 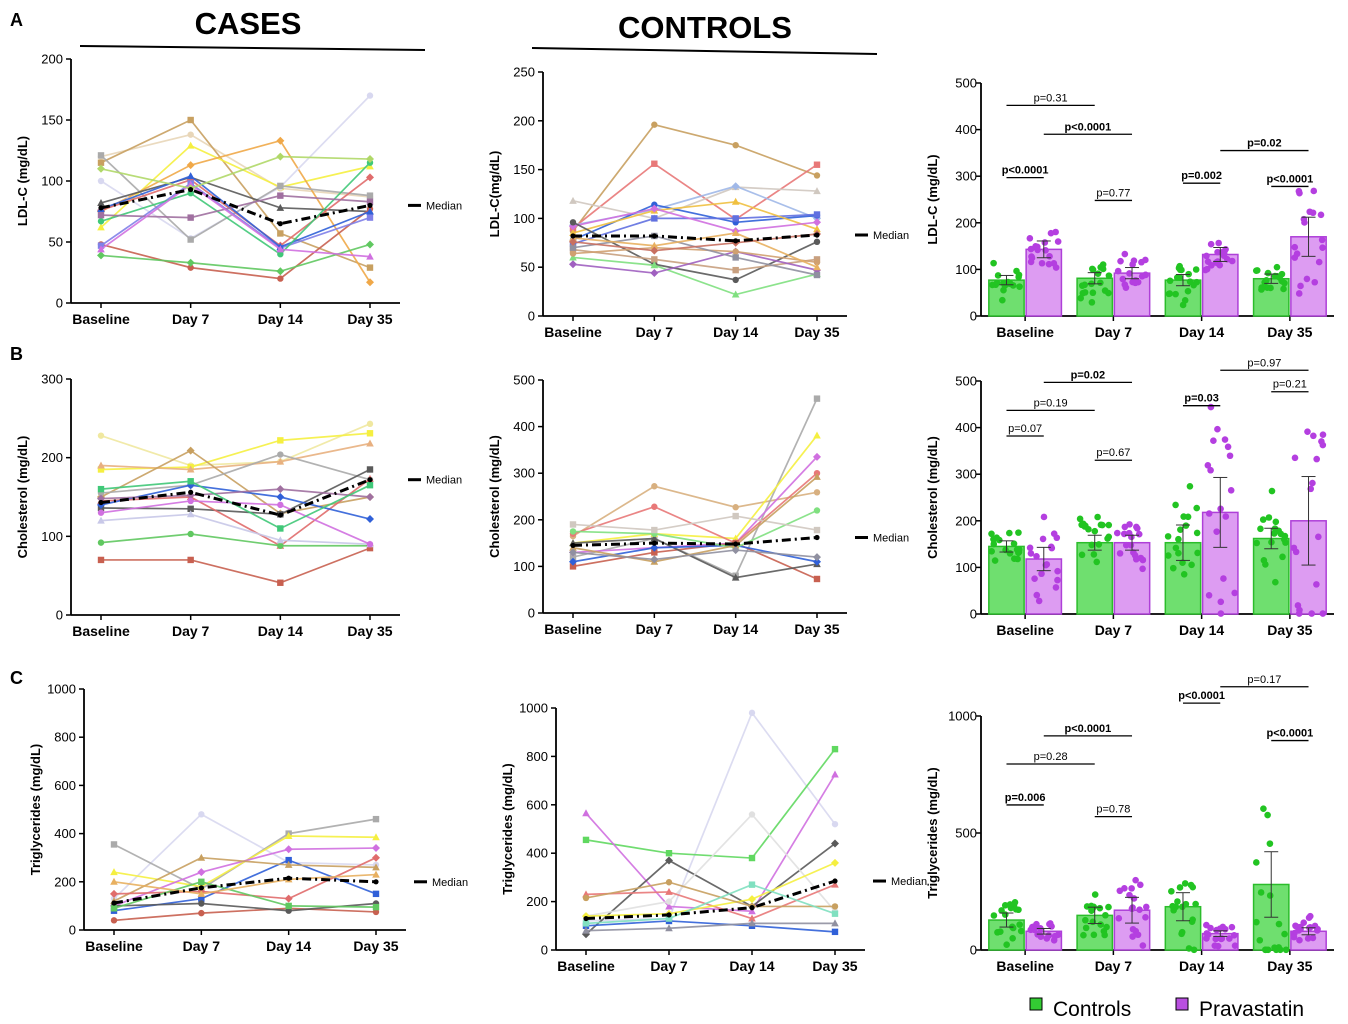 What do you see at coordinates (1088, 127) in the screenshot?
I see `p-value-label: p<0.0001` at bounding box center [1088, 127].